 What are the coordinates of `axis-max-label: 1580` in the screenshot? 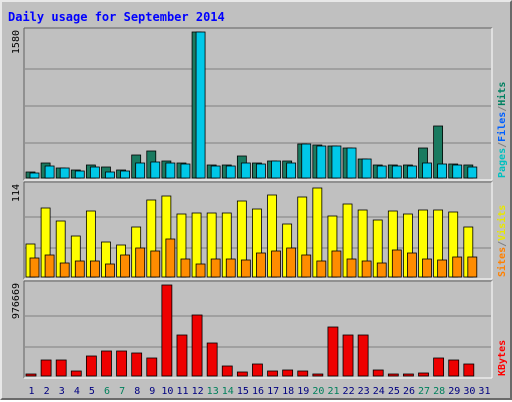 It's located at (16, 42).